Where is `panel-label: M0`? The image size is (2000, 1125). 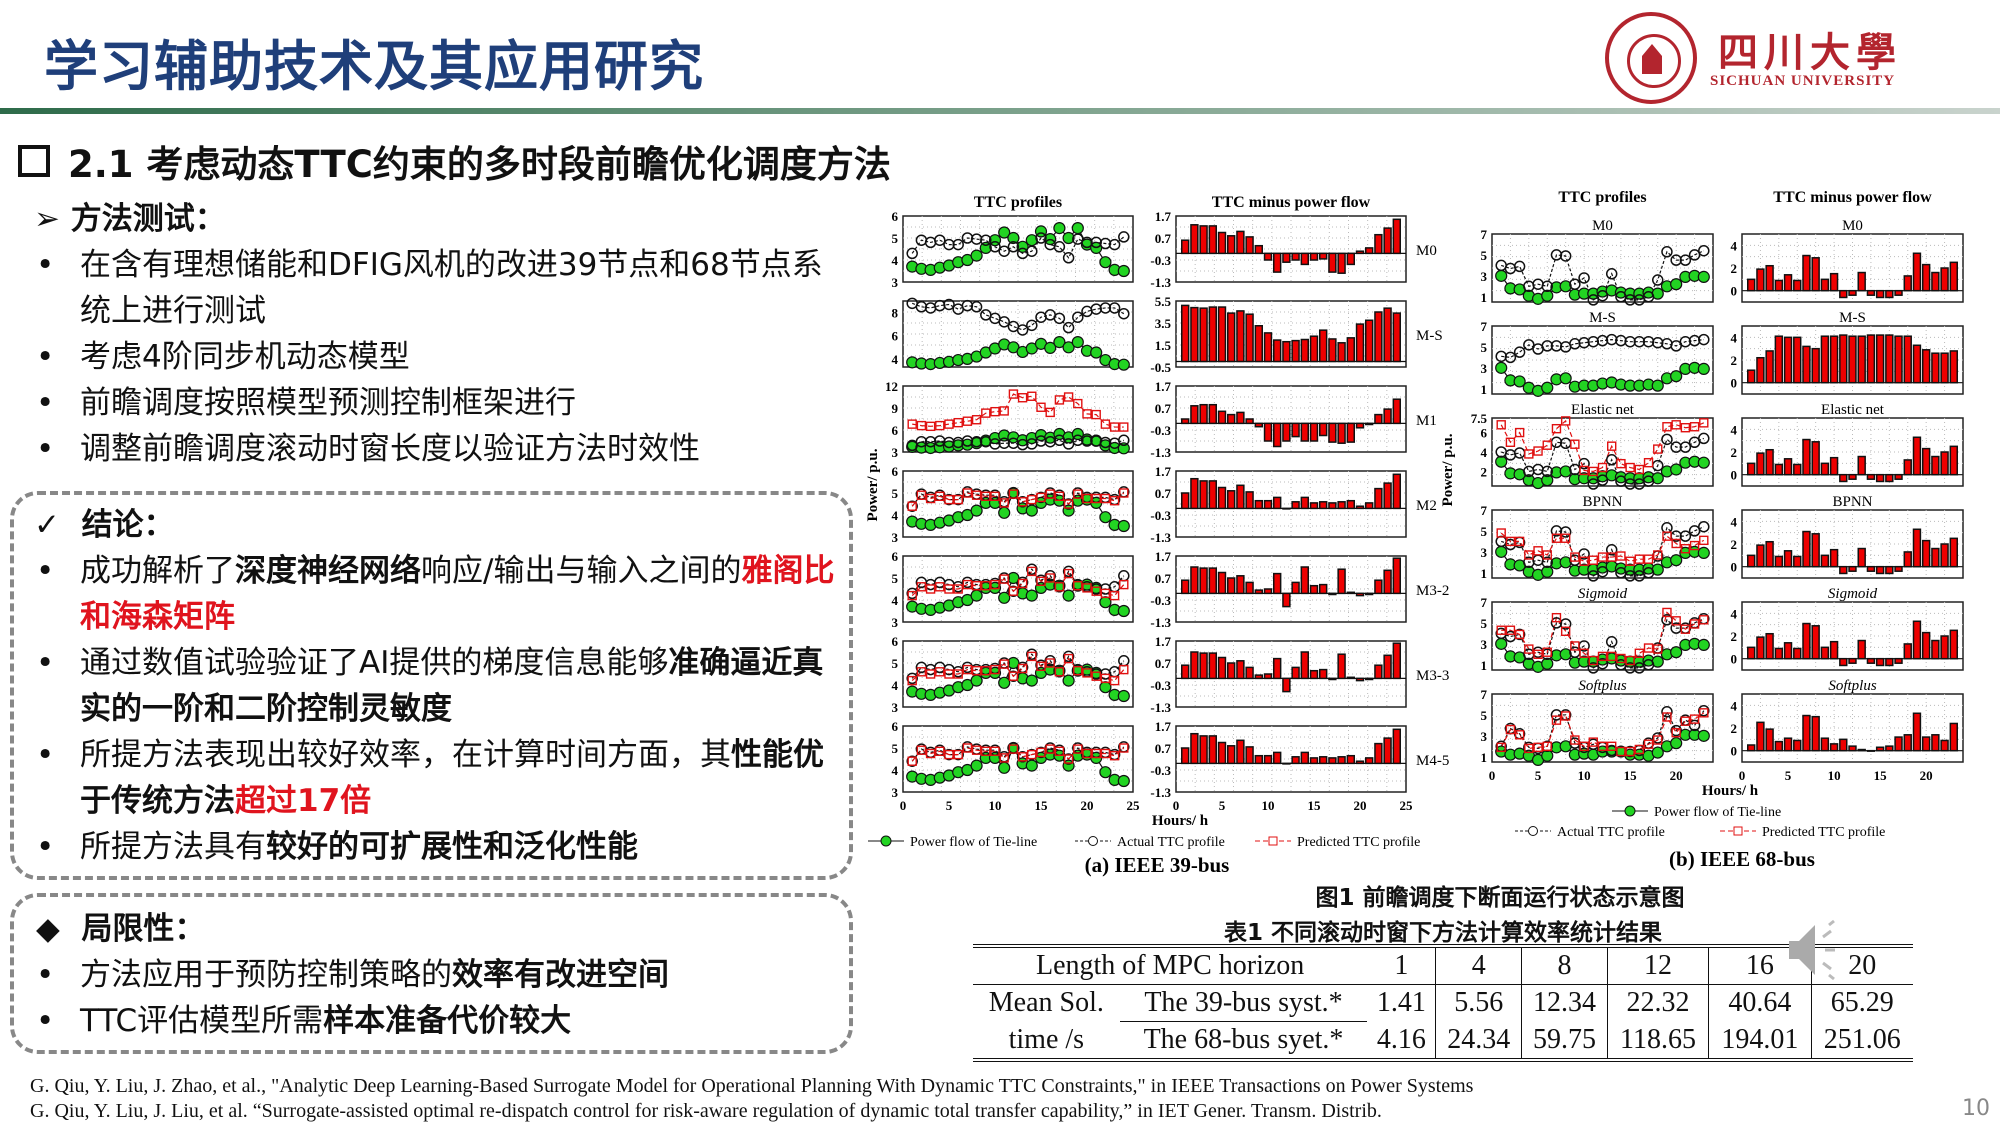
panel-label: M0 is located at coordinates (1602, 226).